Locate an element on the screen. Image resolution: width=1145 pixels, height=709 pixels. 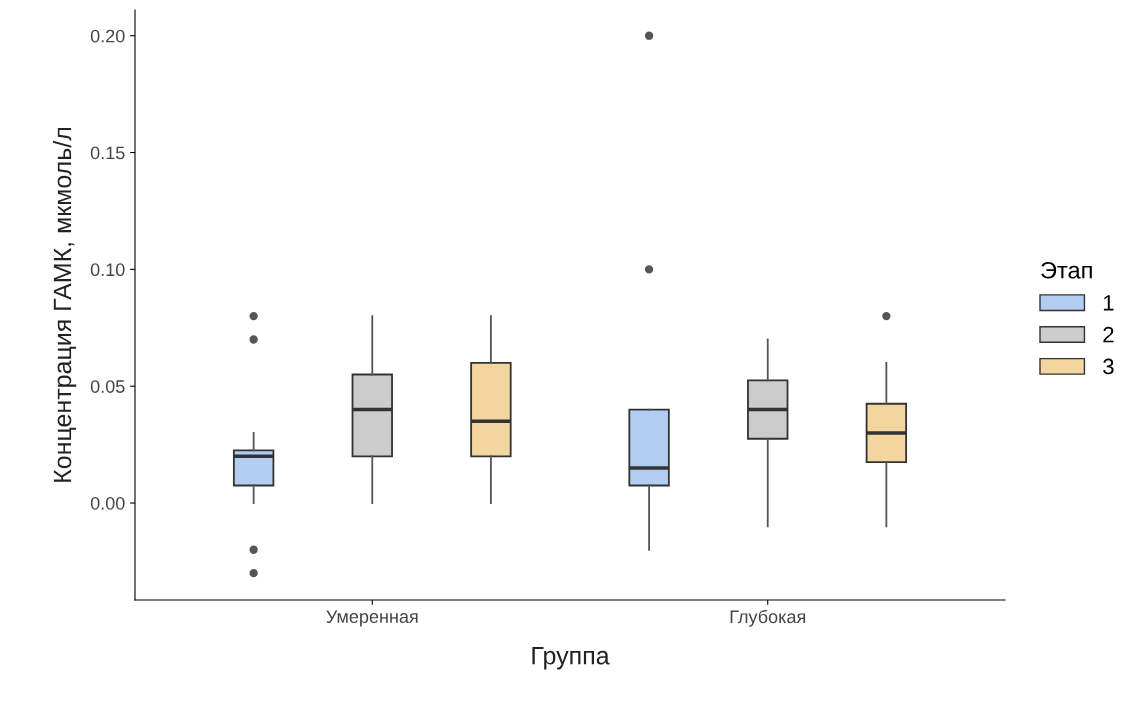
legend-label: 1 is located at coordinates (1108, 303).